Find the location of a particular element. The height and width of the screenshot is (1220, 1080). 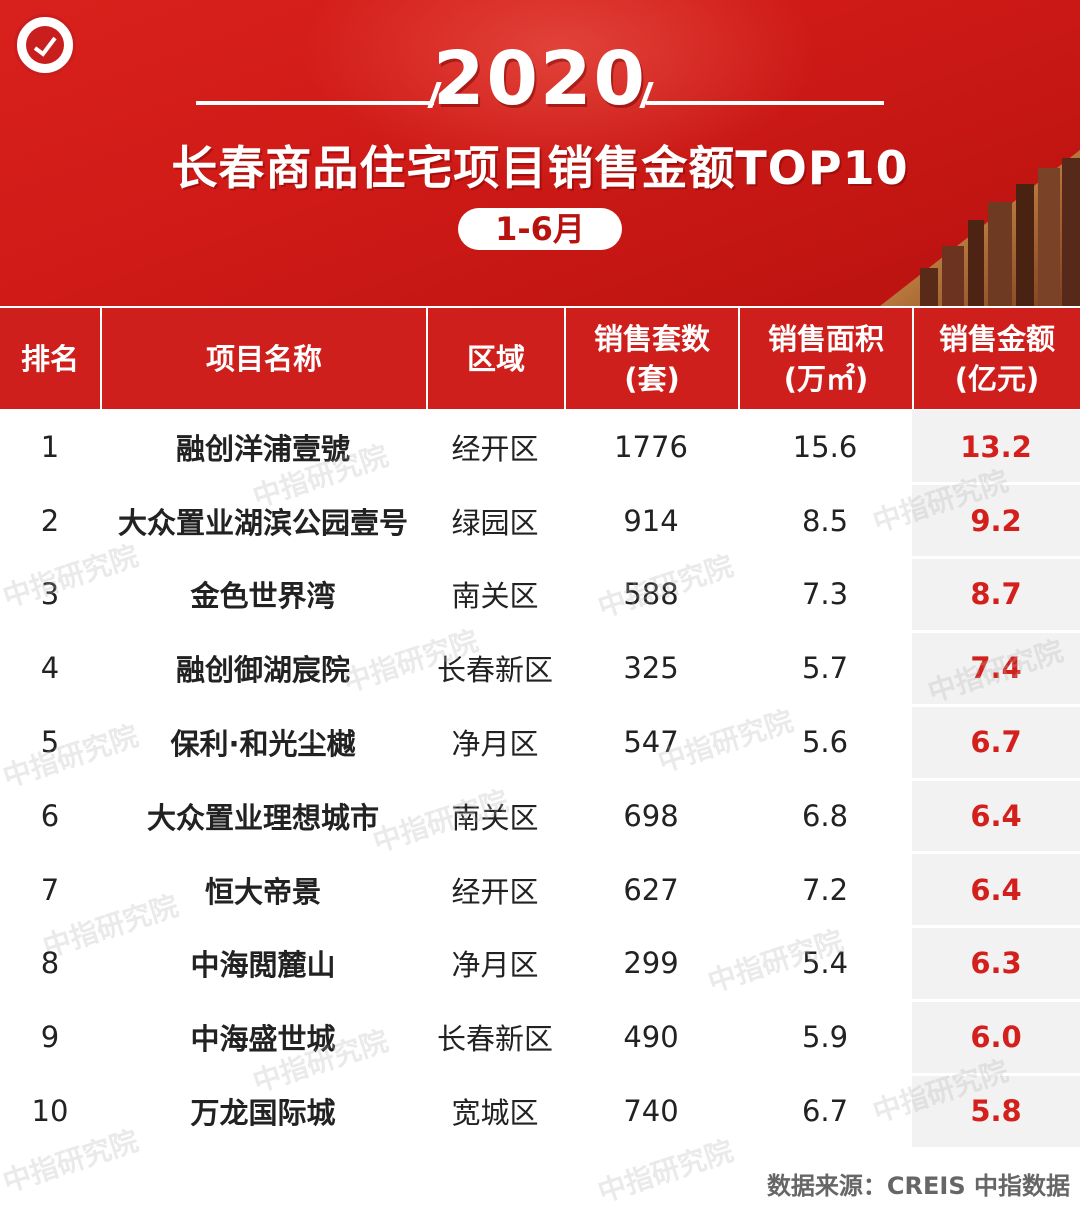

year-heading: 2020 is located at coordinates (540, 79).